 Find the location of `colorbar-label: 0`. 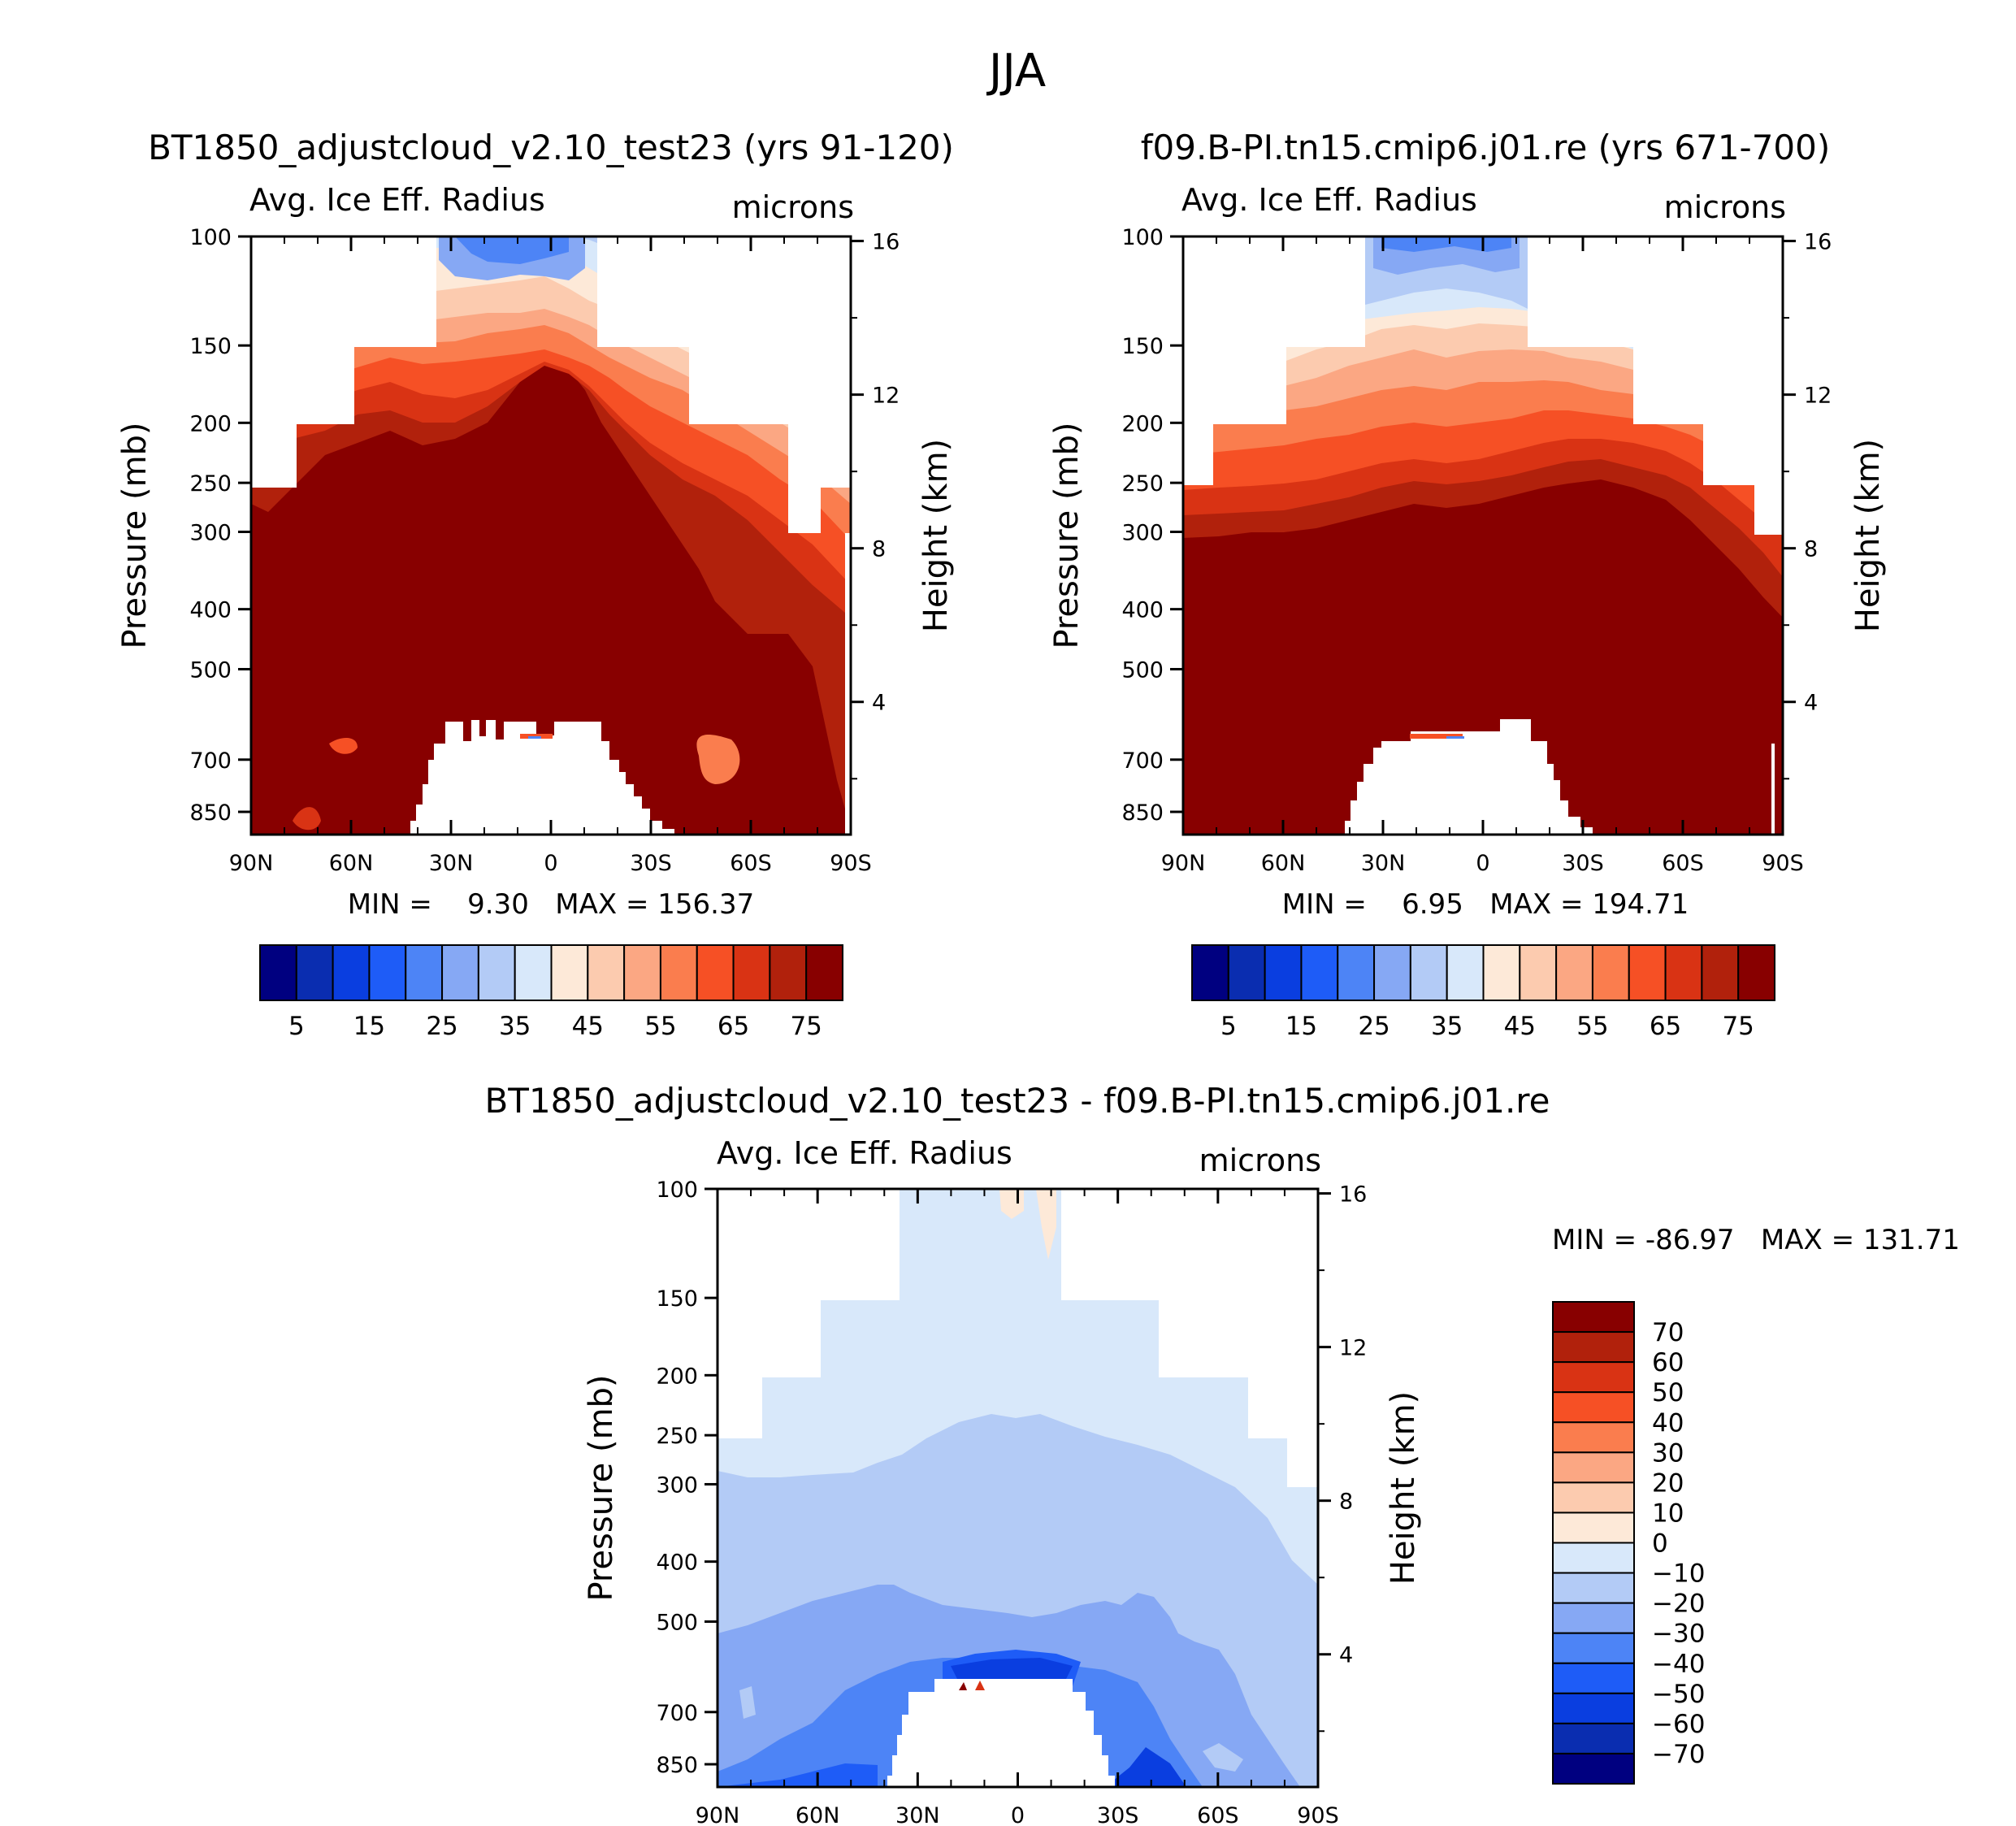

colorbar-label: 0 is located at coordinates (1660, 1544).